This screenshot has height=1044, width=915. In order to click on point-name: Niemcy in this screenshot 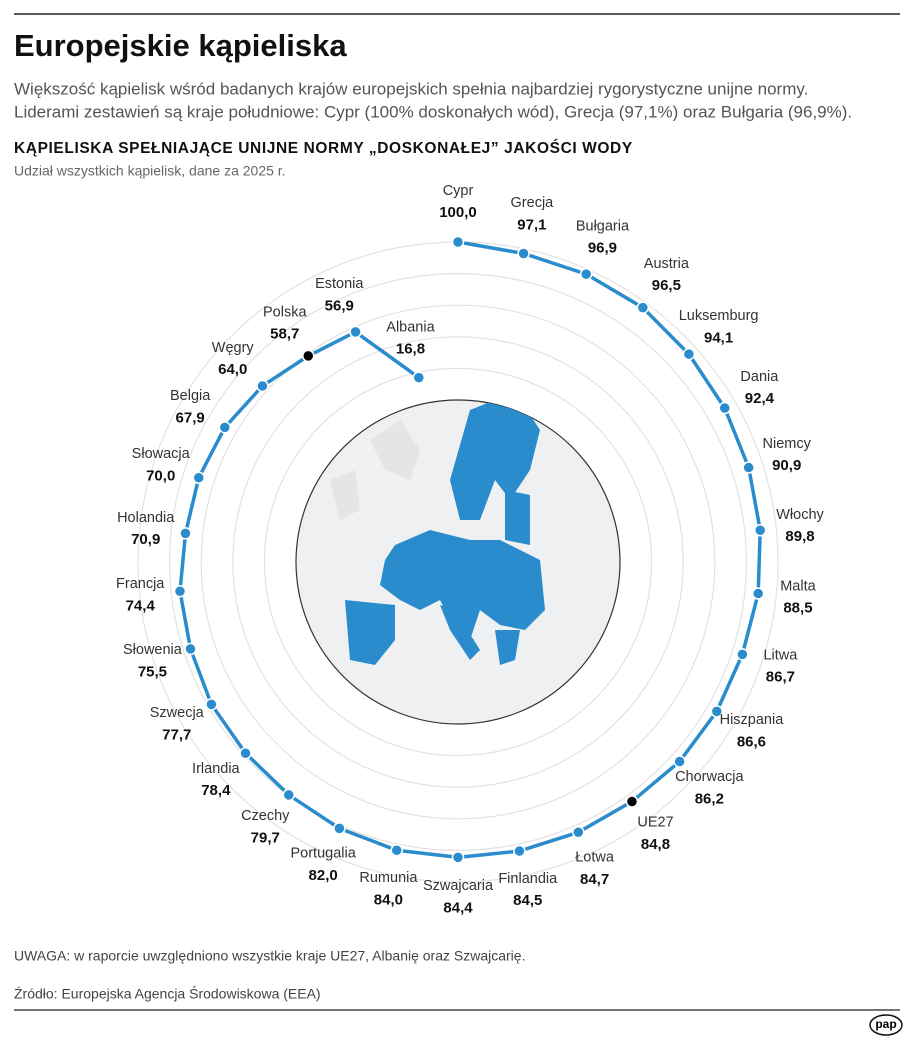, I will do `click(787, 444)`.